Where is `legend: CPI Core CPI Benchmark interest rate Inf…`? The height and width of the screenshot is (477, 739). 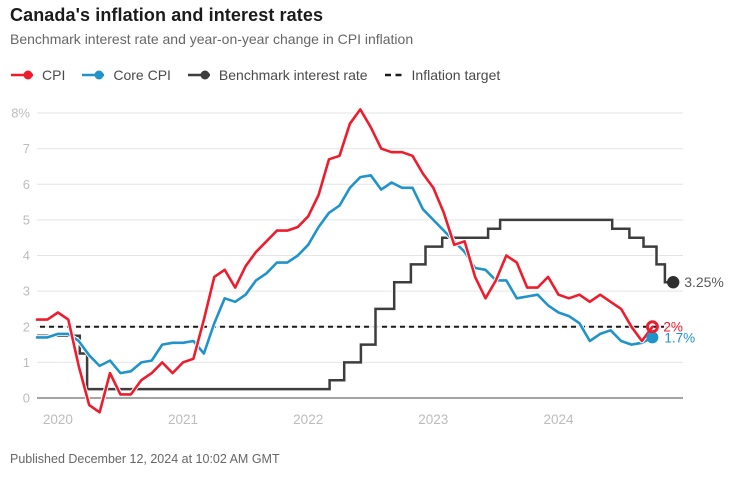
legend: CPI Core CPI Benchmark interest rate Inf… is located at coordinates (255, 75).